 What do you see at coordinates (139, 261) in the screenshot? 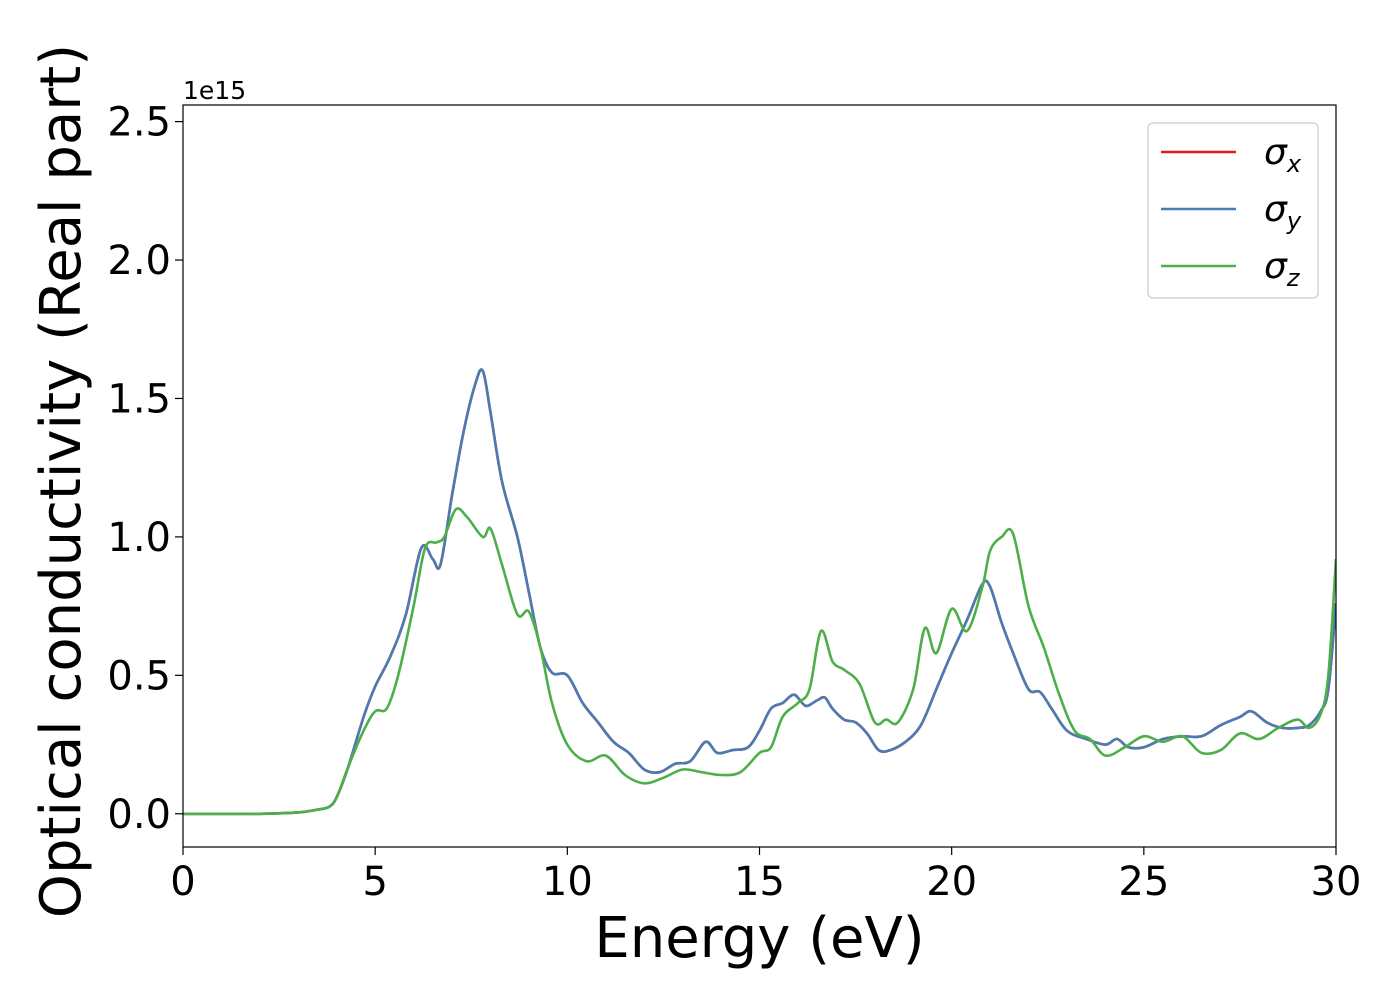
I see `y-tick-label: 2.0` at bounding box center [139, 261].